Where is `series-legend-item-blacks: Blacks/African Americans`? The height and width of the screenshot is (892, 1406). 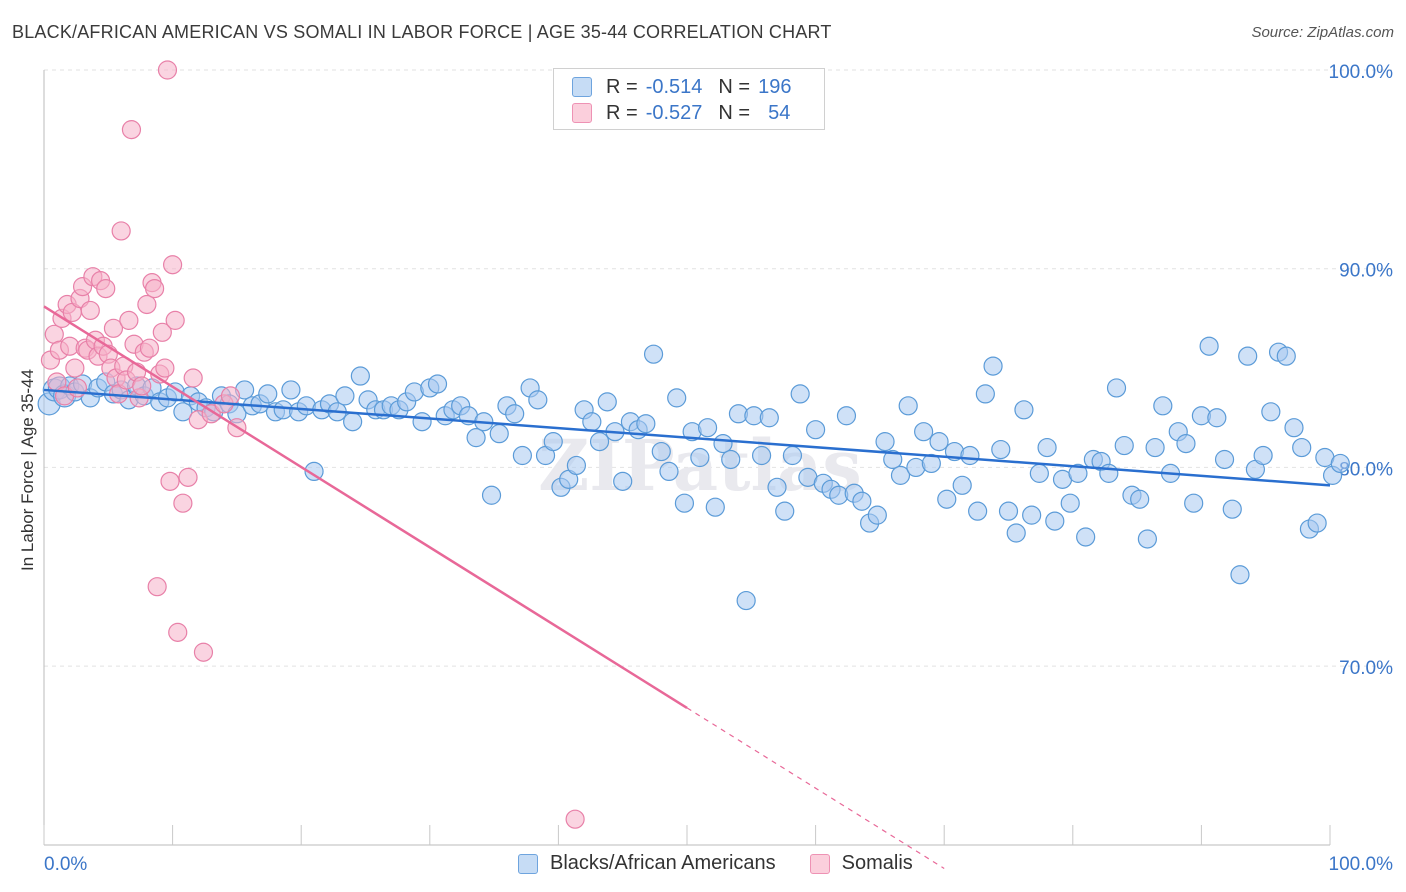 series-legend-item-blacks: Blacks/African Americans is located at coordinates (647, 863).